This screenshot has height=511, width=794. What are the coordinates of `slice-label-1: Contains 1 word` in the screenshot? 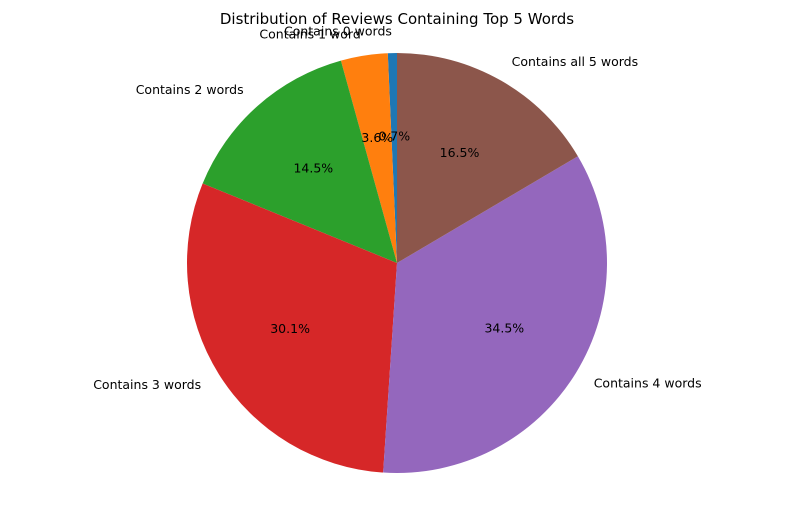 It's located at (309, 33).